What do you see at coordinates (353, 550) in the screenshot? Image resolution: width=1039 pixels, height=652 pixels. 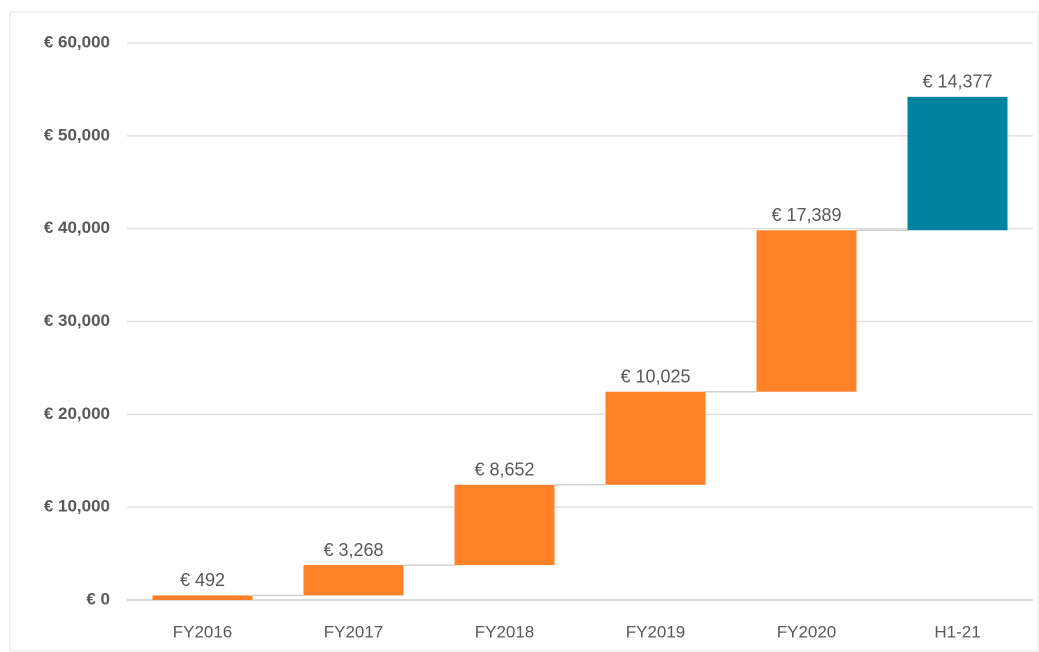 I see `value-label: € 3,268` at bounding box center [353, 550].